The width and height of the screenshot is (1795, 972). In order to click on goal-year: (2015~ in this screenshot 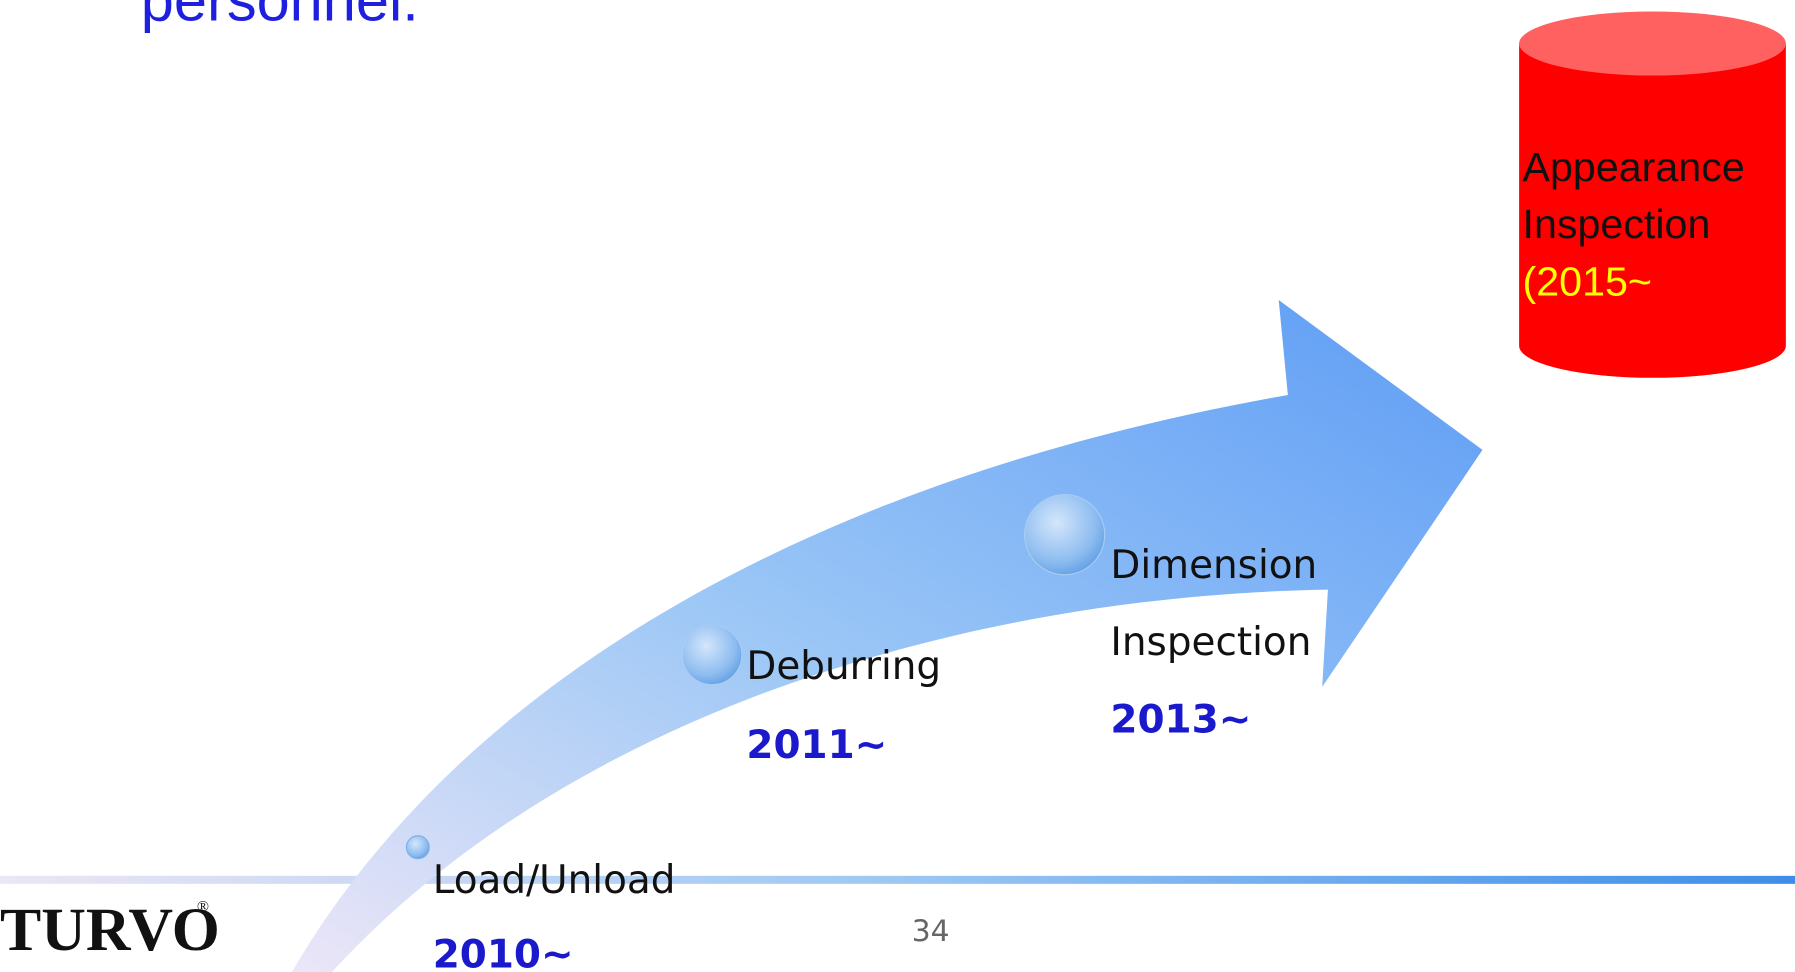, I will do `click(1587, 281)`.